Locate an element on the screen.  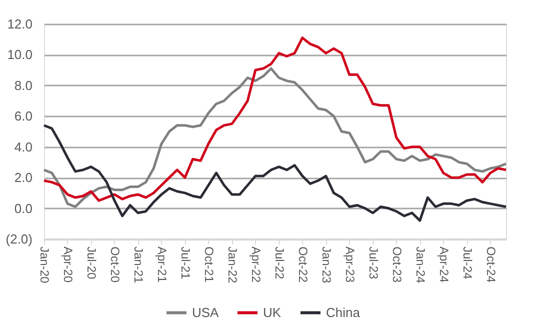
x-tick-label: Jan-24 is located at coordinates (420, 265).